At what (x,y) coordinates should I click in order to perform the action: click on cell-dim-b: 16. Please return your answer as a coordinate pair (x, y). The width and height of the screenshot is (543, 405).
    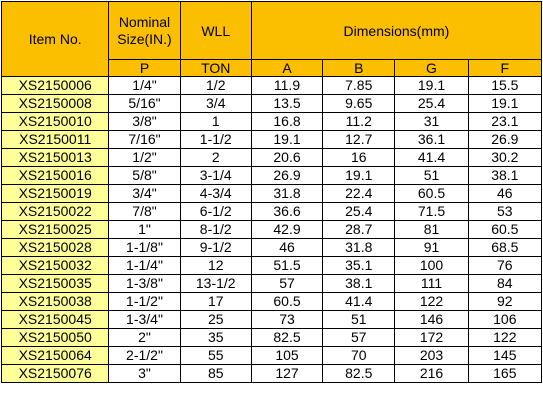
    Looking at the image, I should click on (359, 157).